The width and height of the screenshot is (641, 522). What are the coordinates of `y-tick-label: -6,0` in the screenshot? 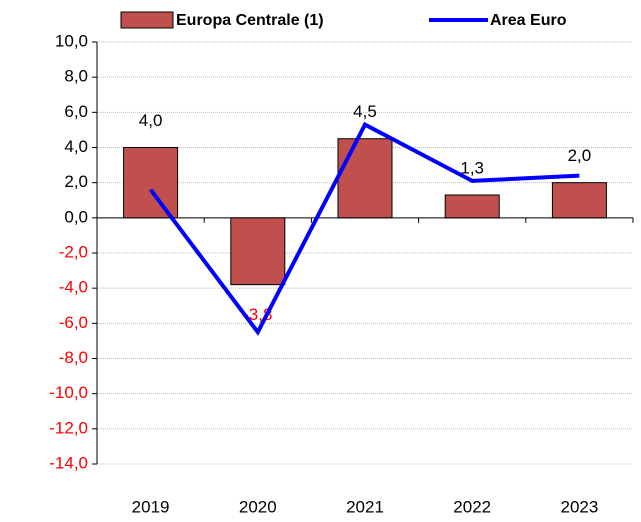 It's located at (73, 322).